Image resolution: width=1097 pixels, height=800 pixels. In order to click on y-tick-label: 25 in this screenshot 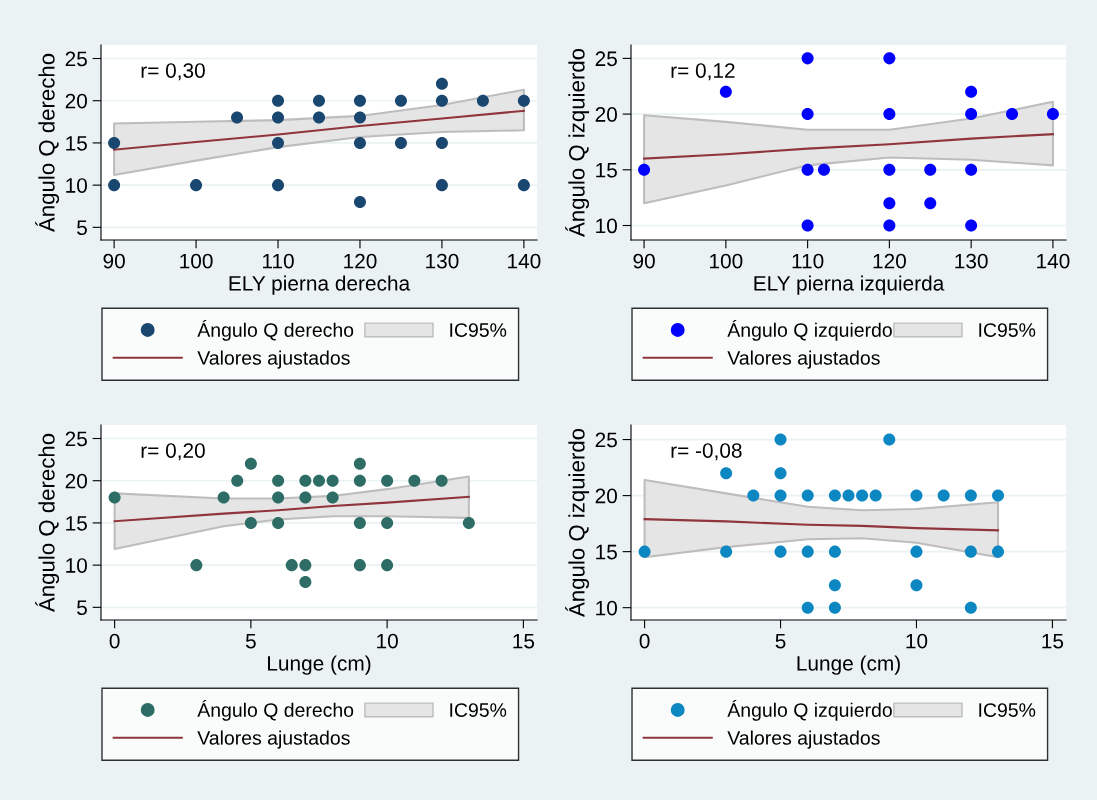, I will do `click(606, 440)`.